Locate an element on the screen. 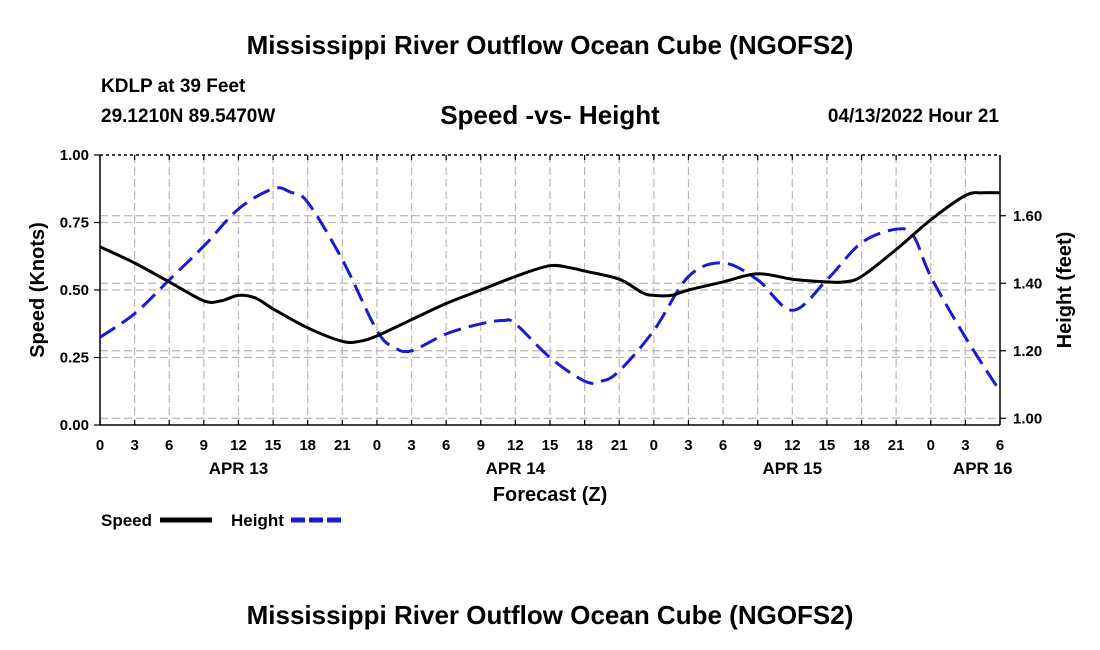 This screenshot has width=1100, height=650. y-tick-label-left: 0.75 is located at coordinates (74, 223).